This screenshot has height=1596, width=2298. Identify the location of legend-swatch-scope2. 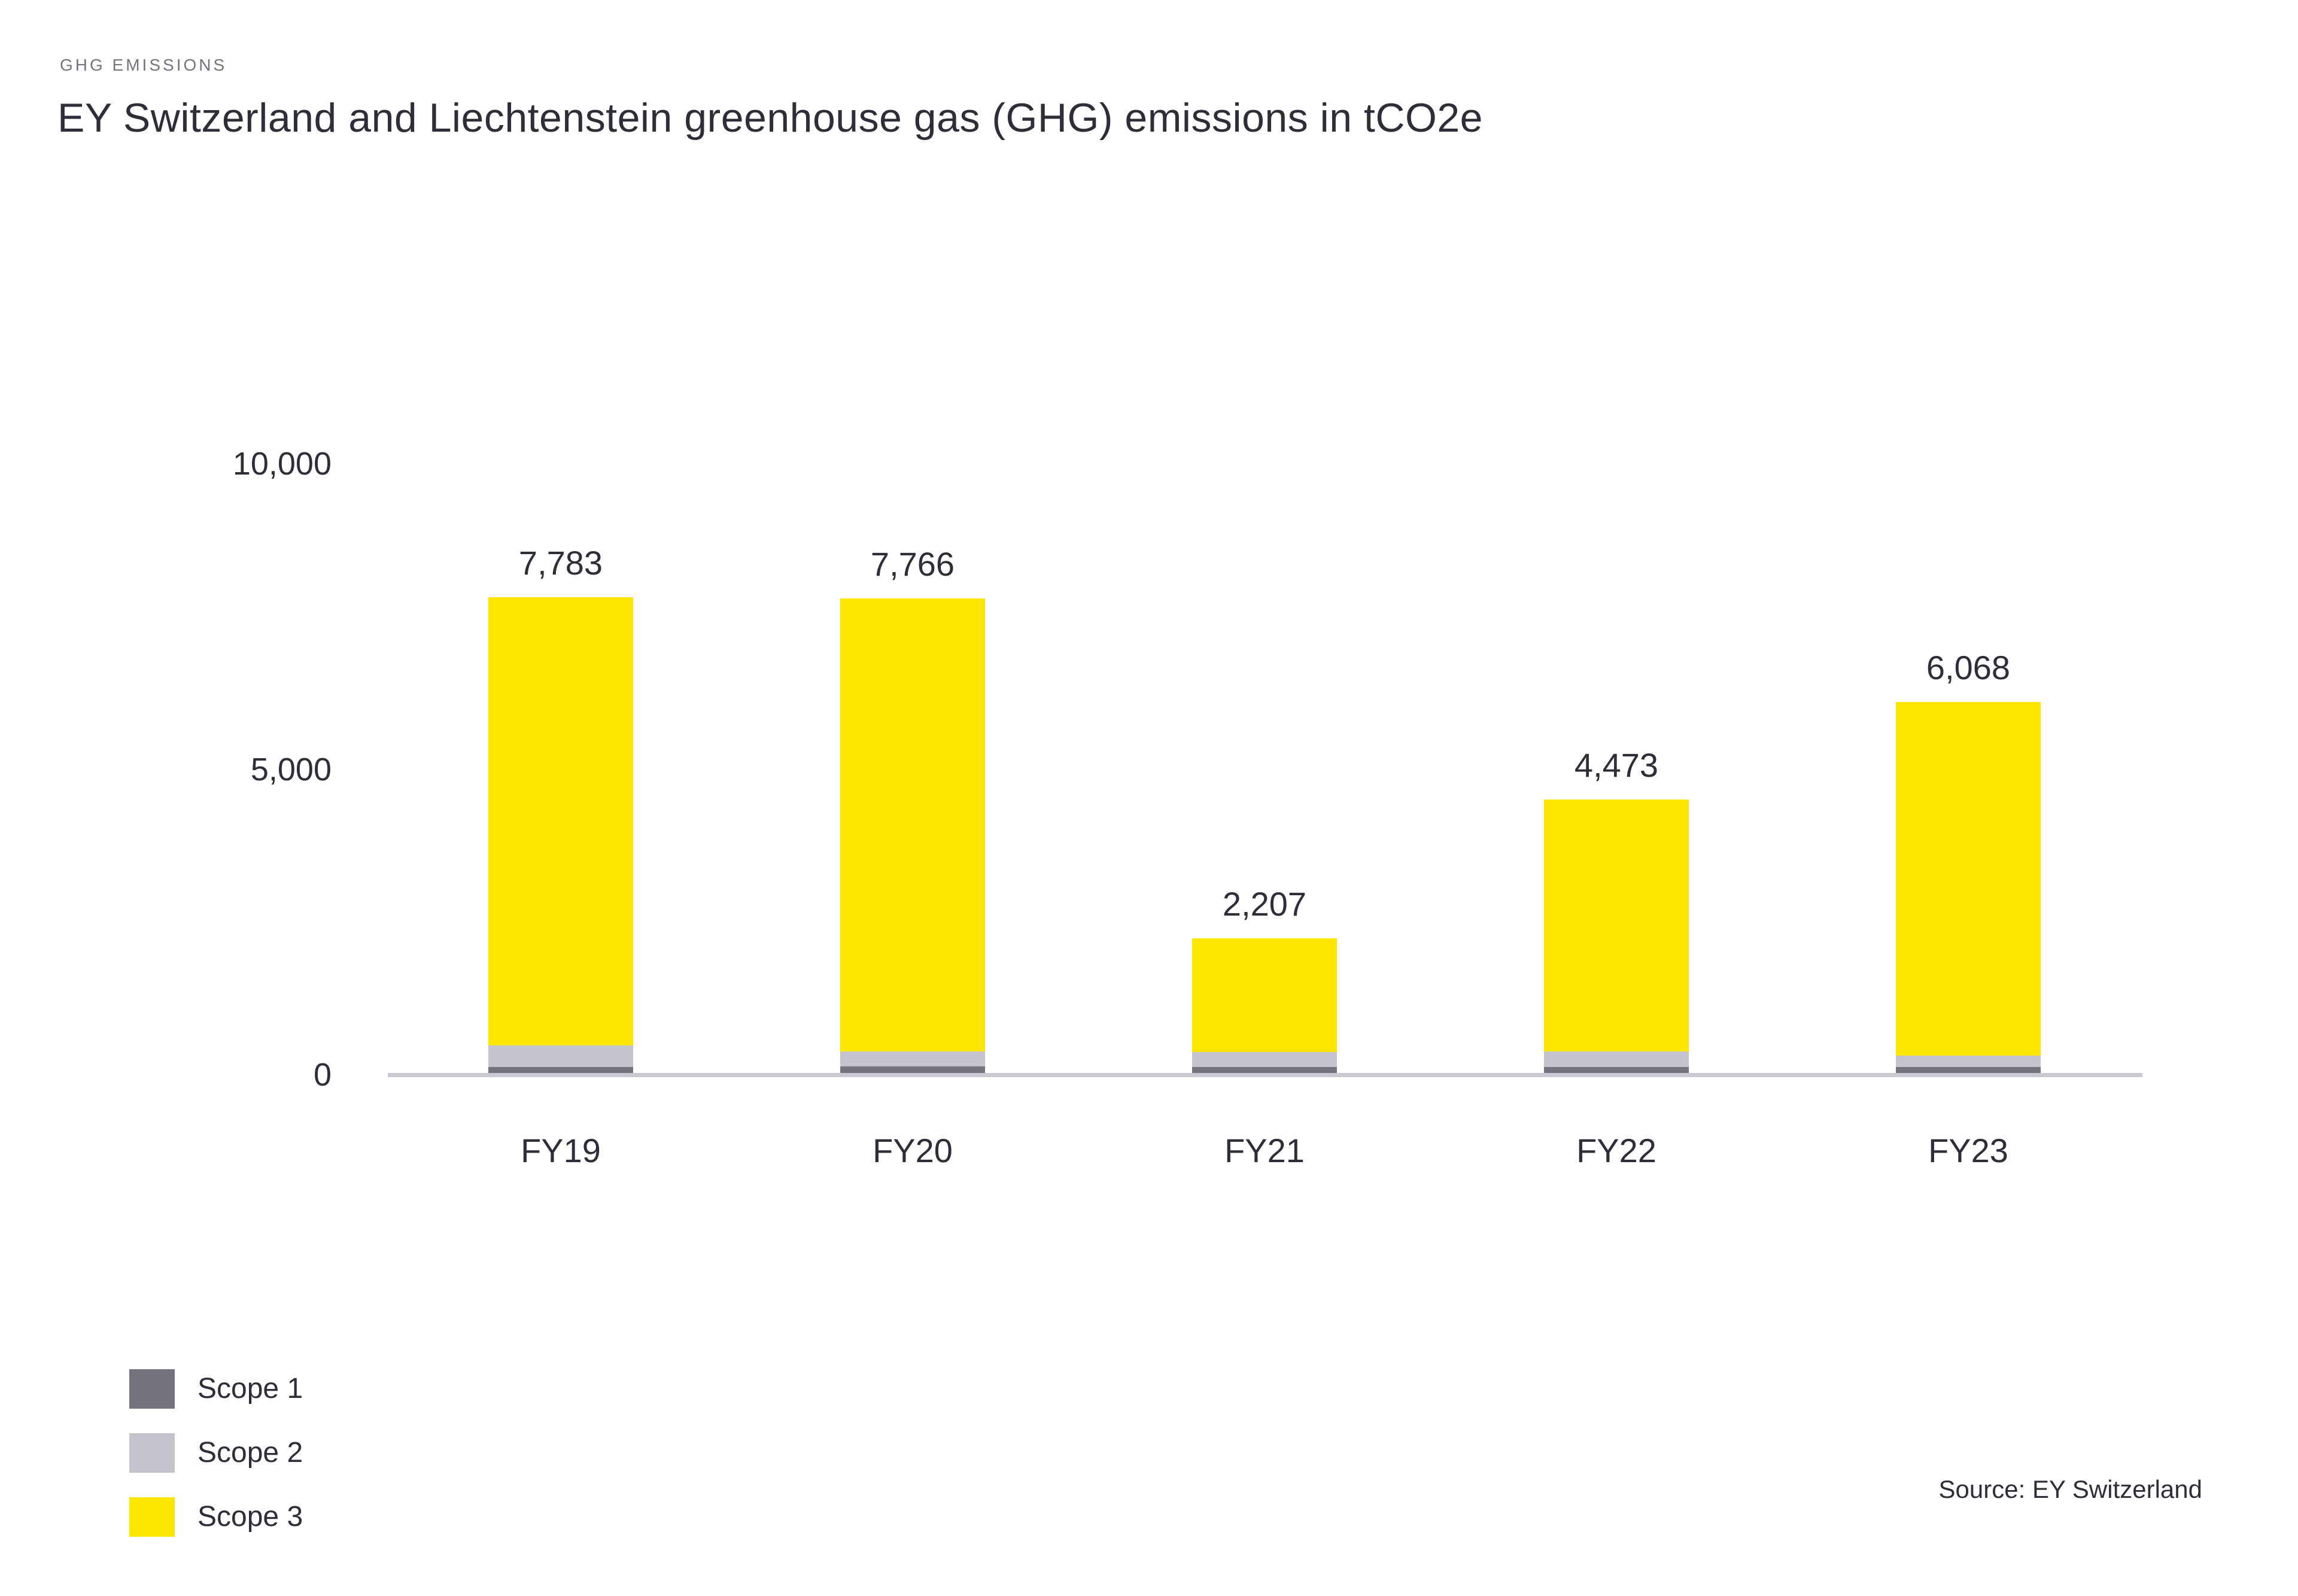
(152, 1453).